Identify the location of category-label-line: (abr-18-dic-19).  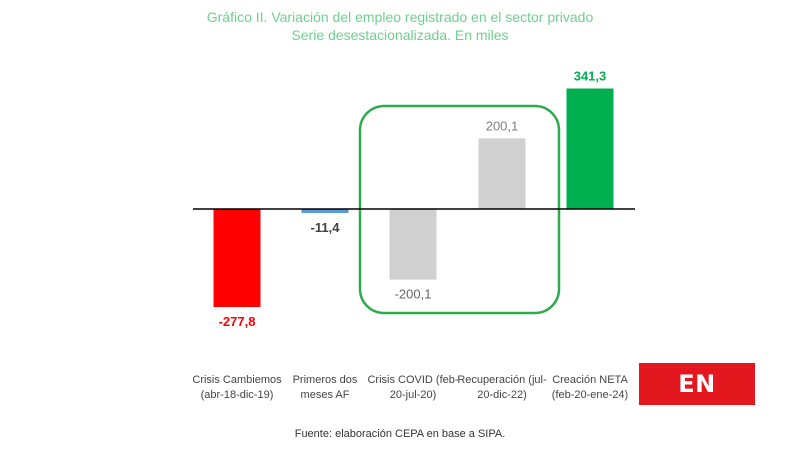
(237, 395).